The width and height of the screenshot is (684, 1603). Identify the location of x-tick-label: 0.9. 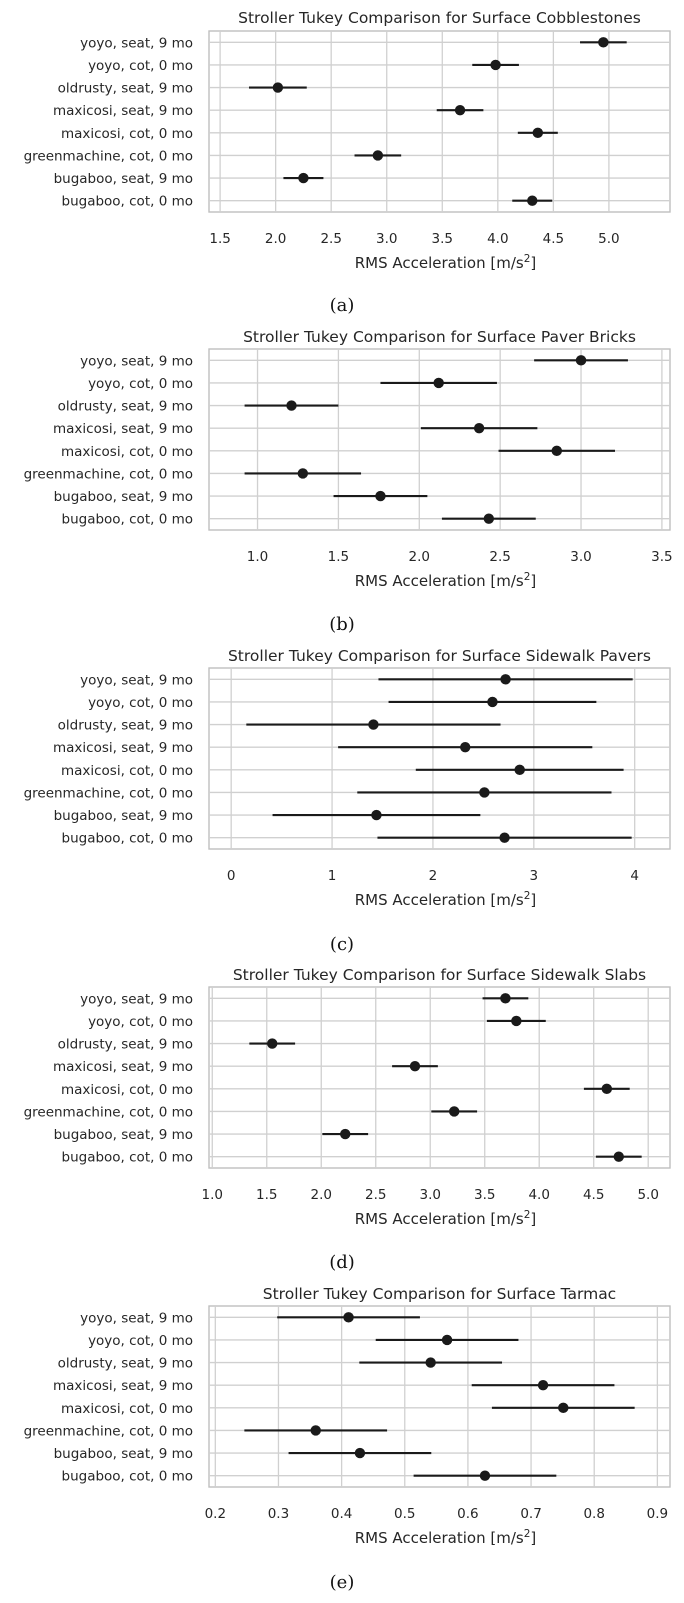
(657, 1514).